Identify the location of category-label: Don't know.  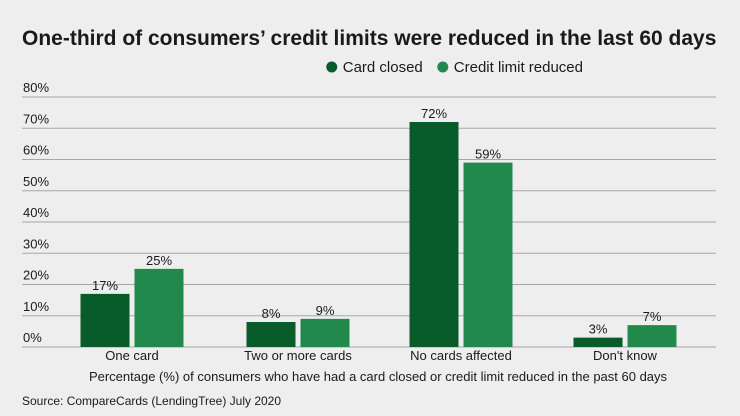
(625, 355).